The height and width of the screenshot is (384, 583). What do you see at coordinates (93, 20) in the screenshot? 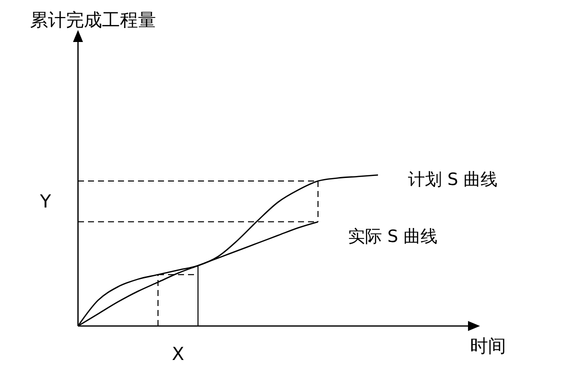
I see `chart-title: 累计完成工程量` at bounding box center [93, 20].